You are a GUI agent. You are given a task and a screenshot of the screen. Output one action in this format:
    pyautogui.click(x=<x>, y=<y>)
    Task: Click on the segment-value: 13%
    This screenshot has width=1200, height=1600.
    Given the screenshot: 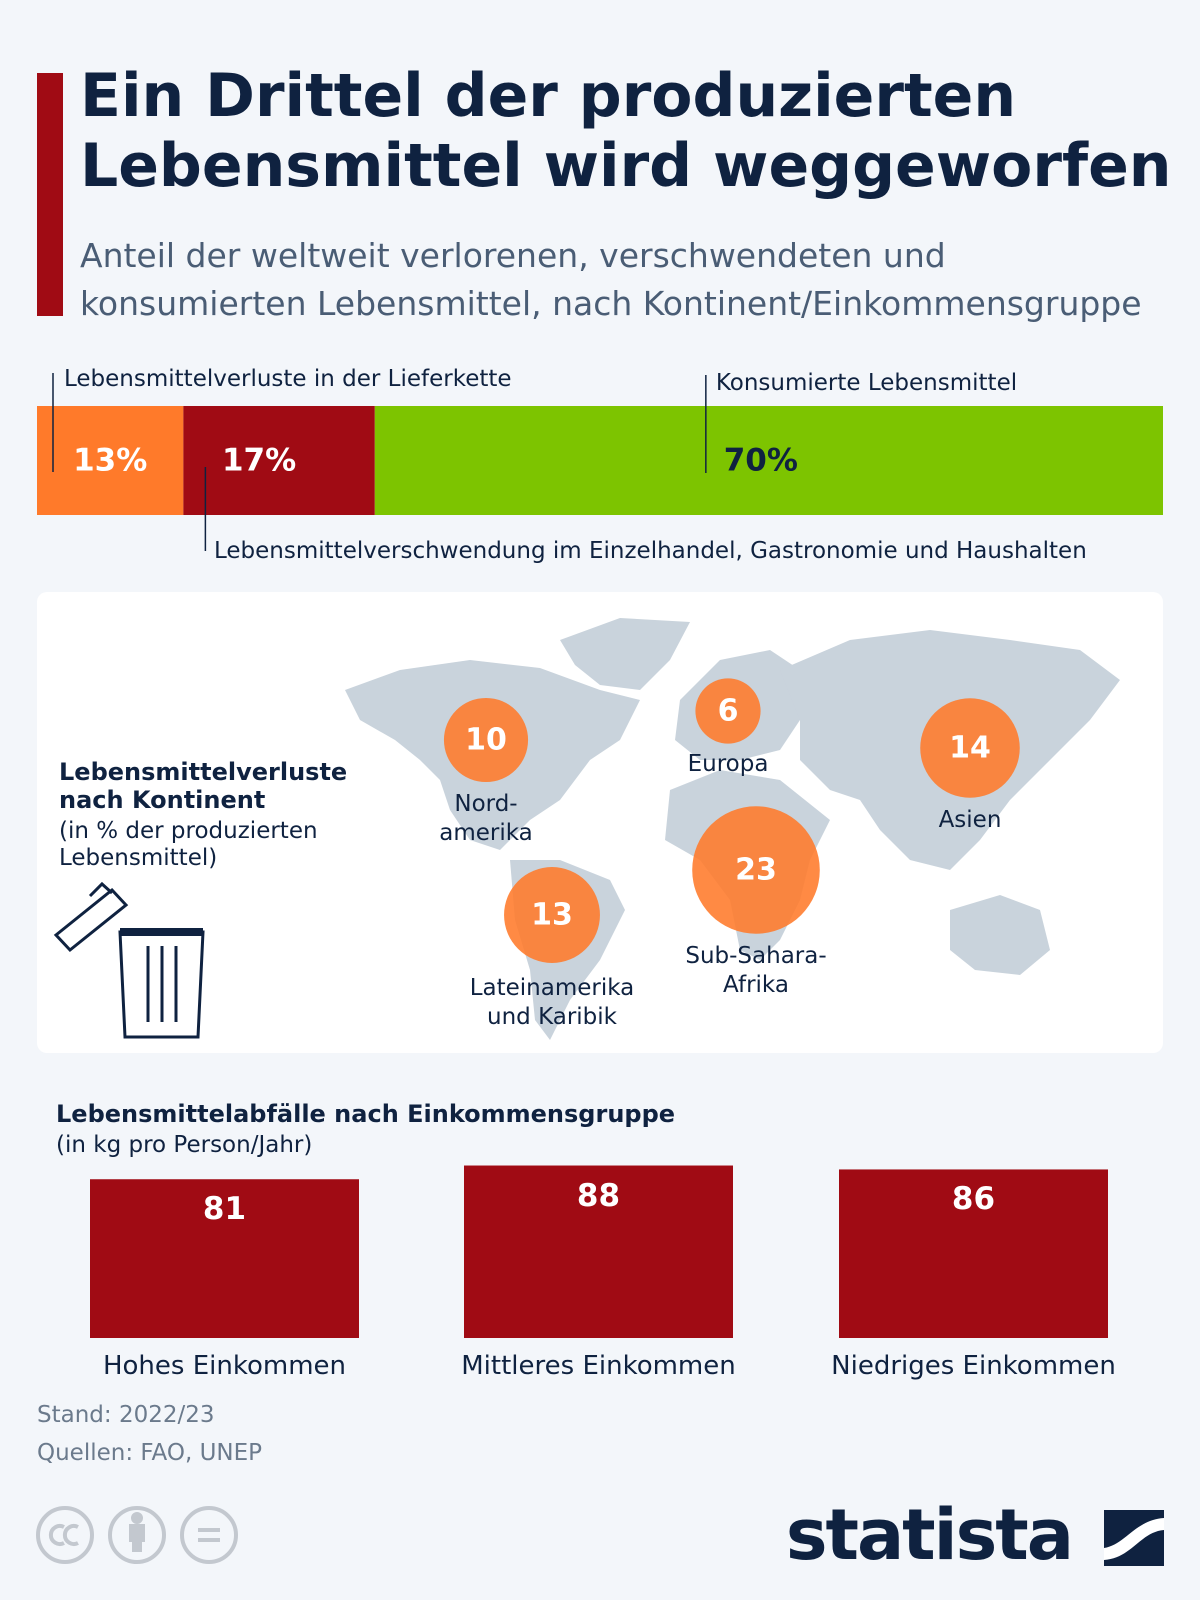 What is the action you would take?
    pyautogui.click(x=110, y=460)
    